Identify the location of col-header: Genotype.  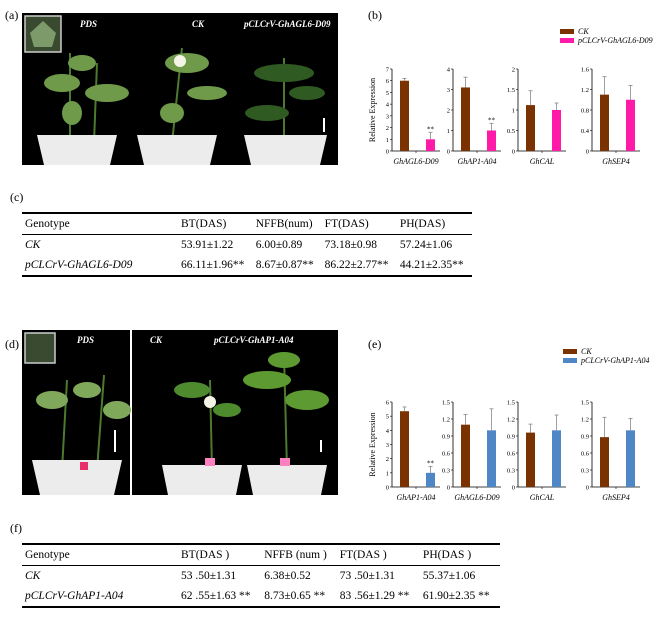
(100, 555).